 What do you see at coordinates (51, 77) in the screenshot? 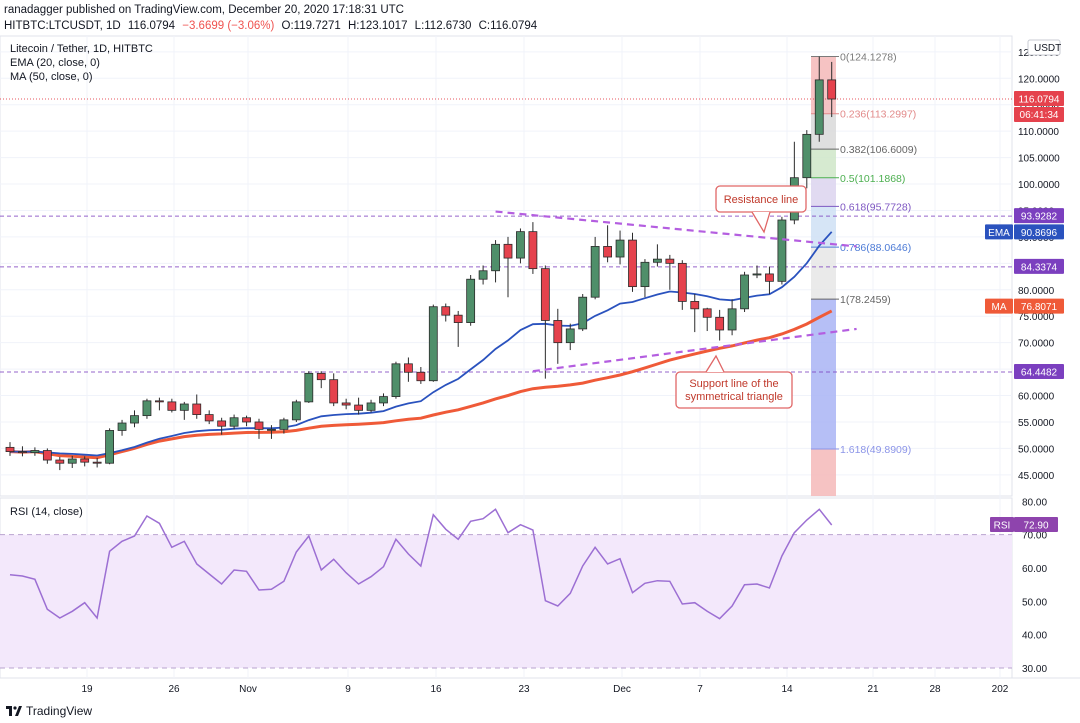
I see `ma-legend: MA (50, close, 0)` at bounding box center [51, 77].